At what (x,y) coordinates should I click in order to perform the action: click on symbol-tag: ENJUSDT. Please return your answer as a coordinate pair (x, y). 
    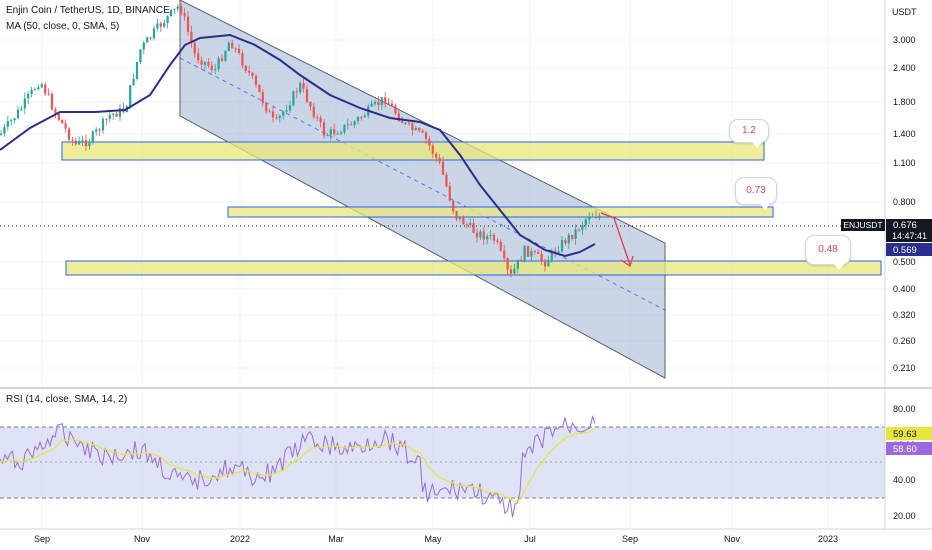
    Looking at the image, I should click on (862, 225).